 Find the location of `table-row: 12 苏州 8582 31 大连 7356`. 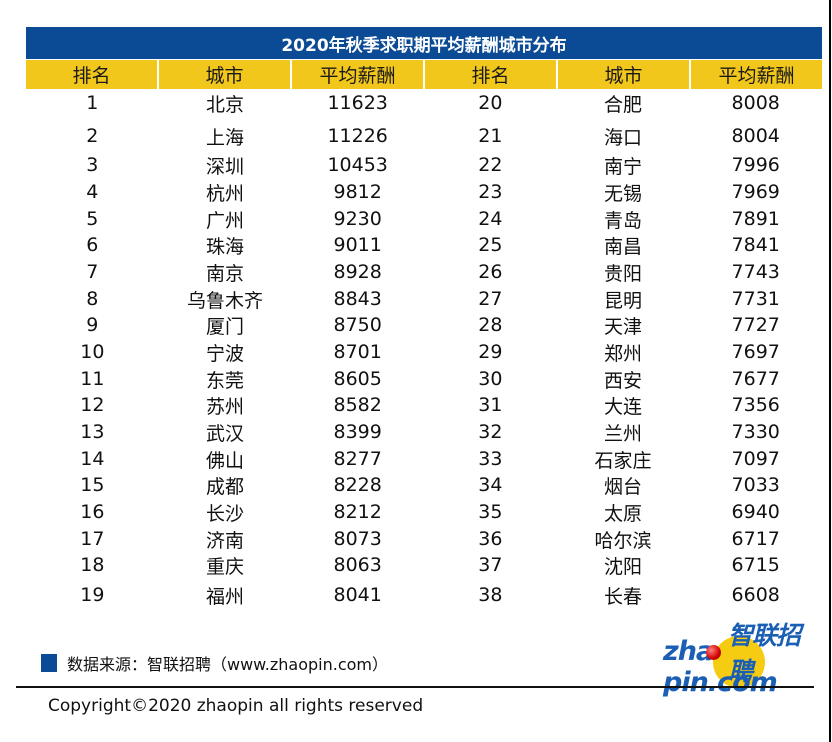

table-row: 12 苏州 8582 31 大连 7356 is located at coordinates (424, 405).